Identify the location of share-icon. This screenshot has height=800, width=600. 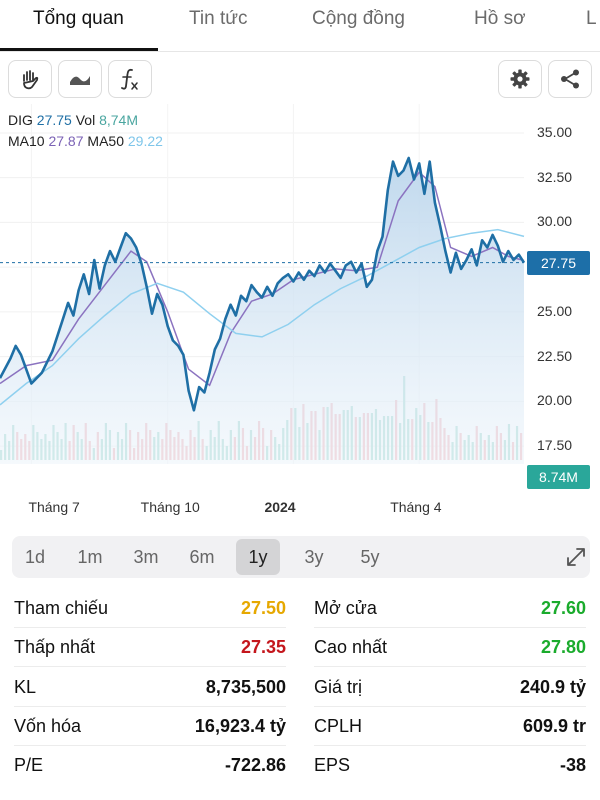
(570, 79).